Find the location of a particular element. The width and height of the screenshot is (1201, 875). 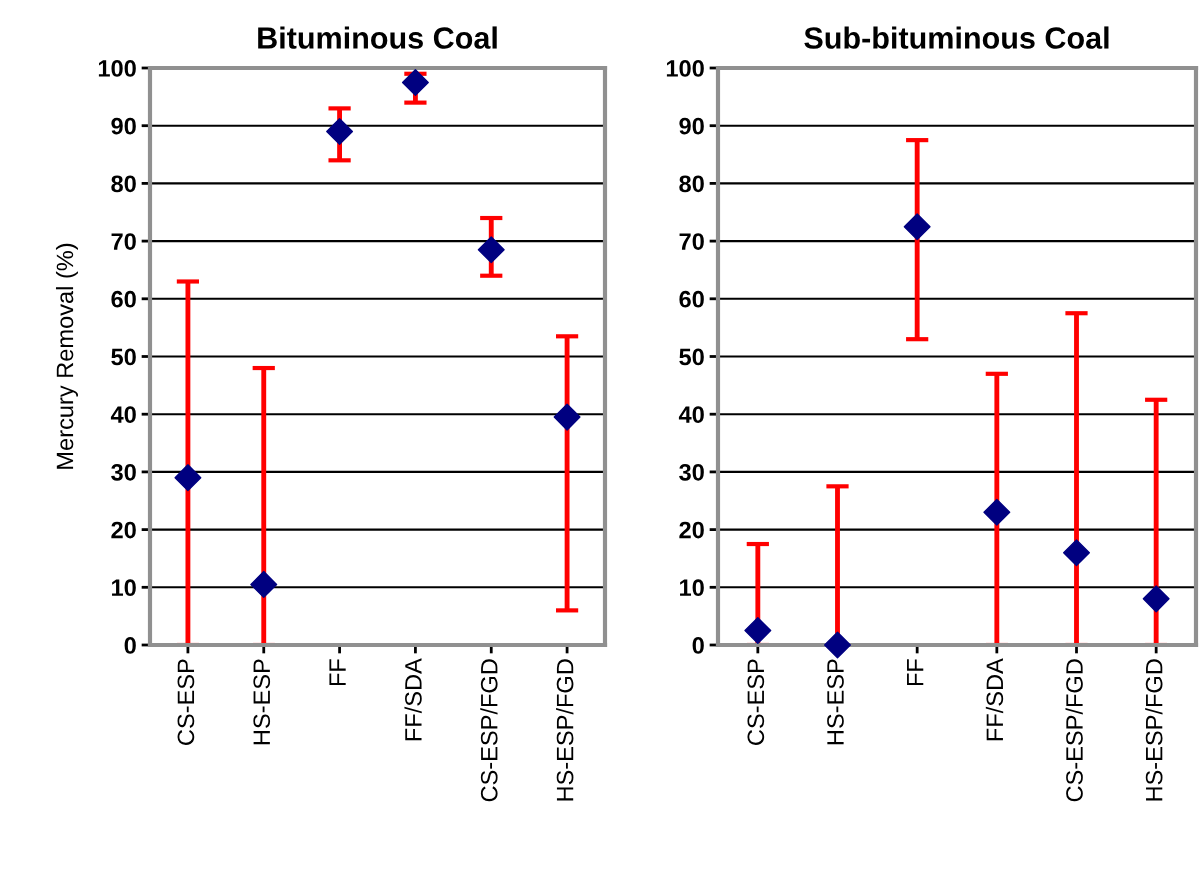

y-axis-title: Mercury Removal (%) is located at coordinates (66, 356).